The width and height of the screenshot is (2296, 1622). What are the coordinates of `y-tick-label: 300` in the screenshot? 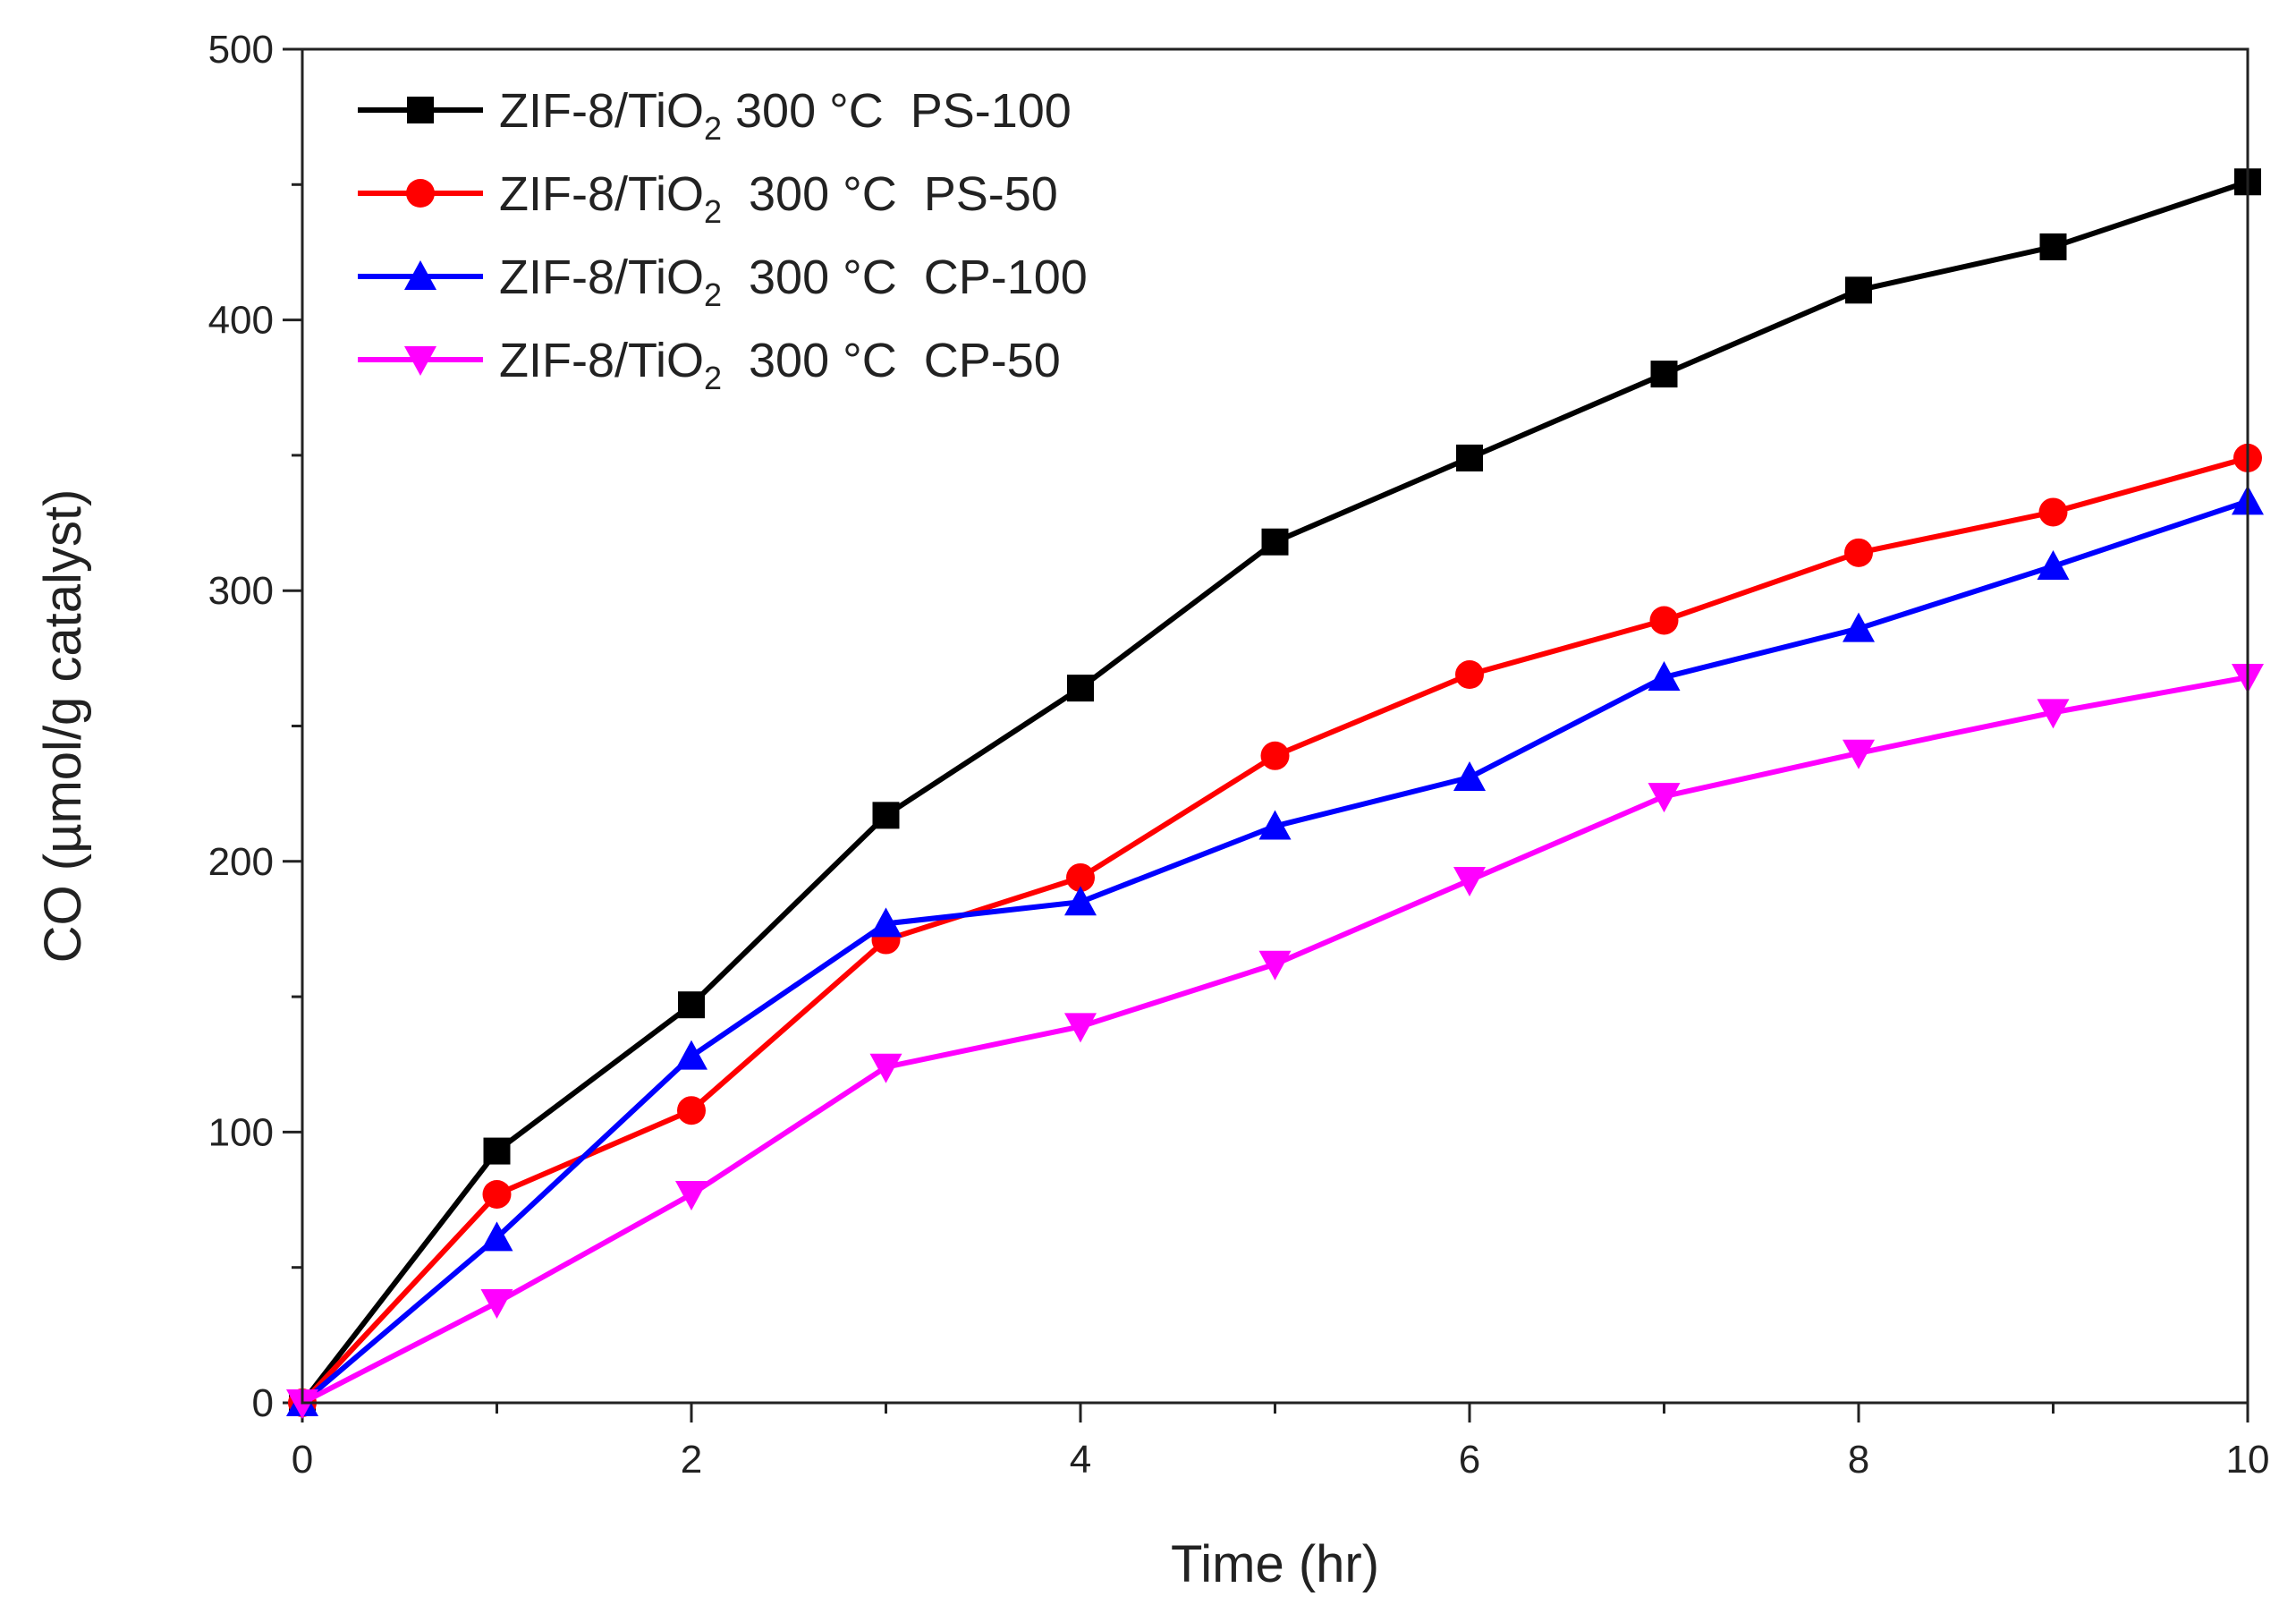 It's located at (241, 591).